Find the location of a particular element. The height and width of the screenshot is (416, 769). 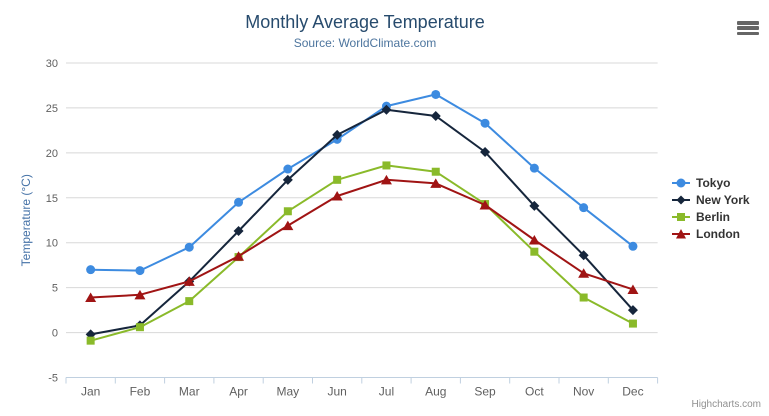

legend-label: Tokyo is located at coordinates (713, 182).